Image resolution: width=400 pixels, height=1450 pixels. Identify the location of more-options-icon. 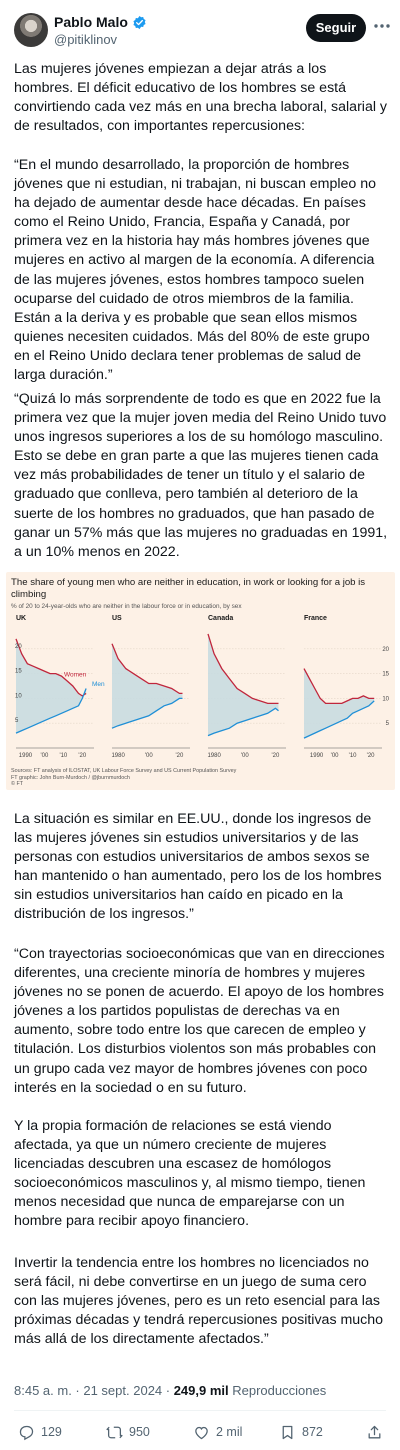
(382, 26).